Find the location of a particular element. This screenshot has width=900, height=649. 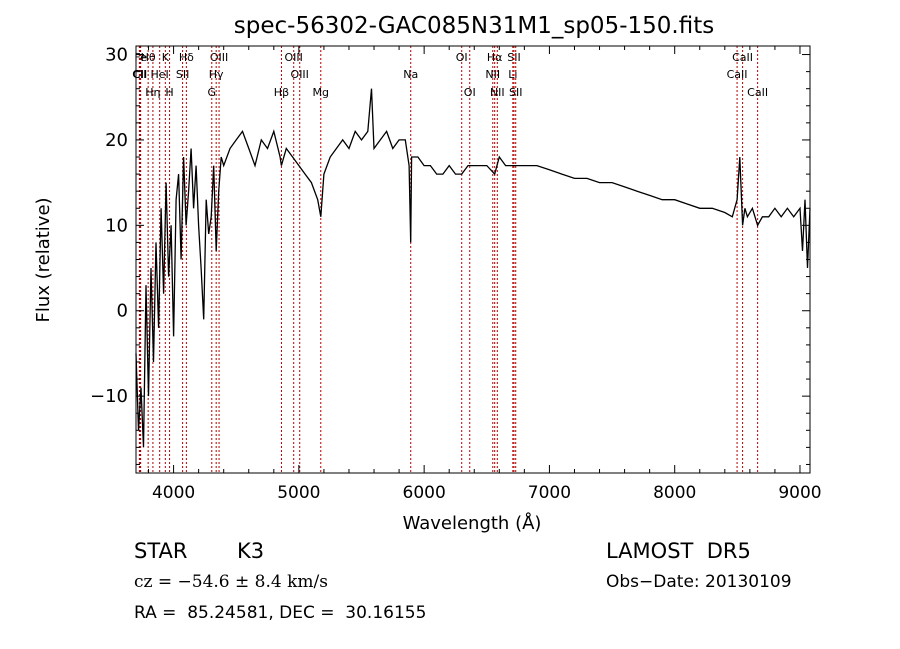

y-tick-label: 20 is located at coordinates (116, 140).